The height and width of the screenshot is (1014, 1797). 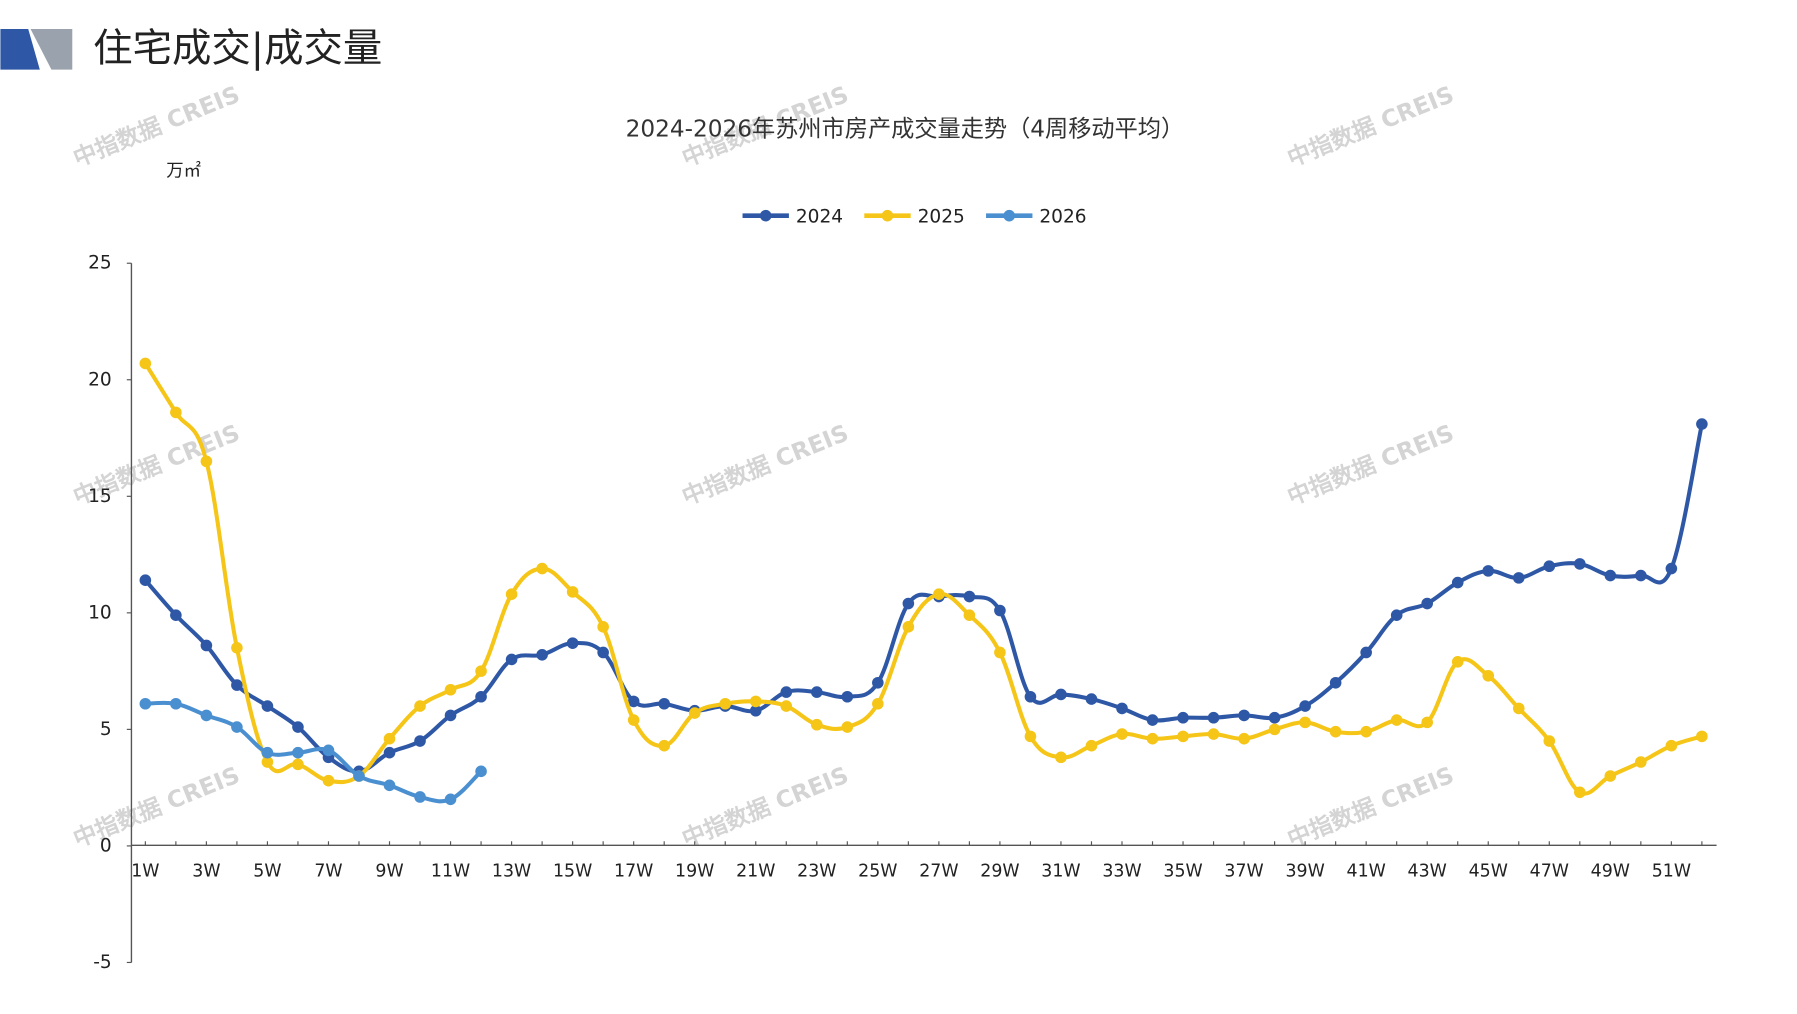 What do you see at coordinates (1549, 871) in the screenshot?
I see `x-tick-label: 47W` at bounding box center [1549, 871].